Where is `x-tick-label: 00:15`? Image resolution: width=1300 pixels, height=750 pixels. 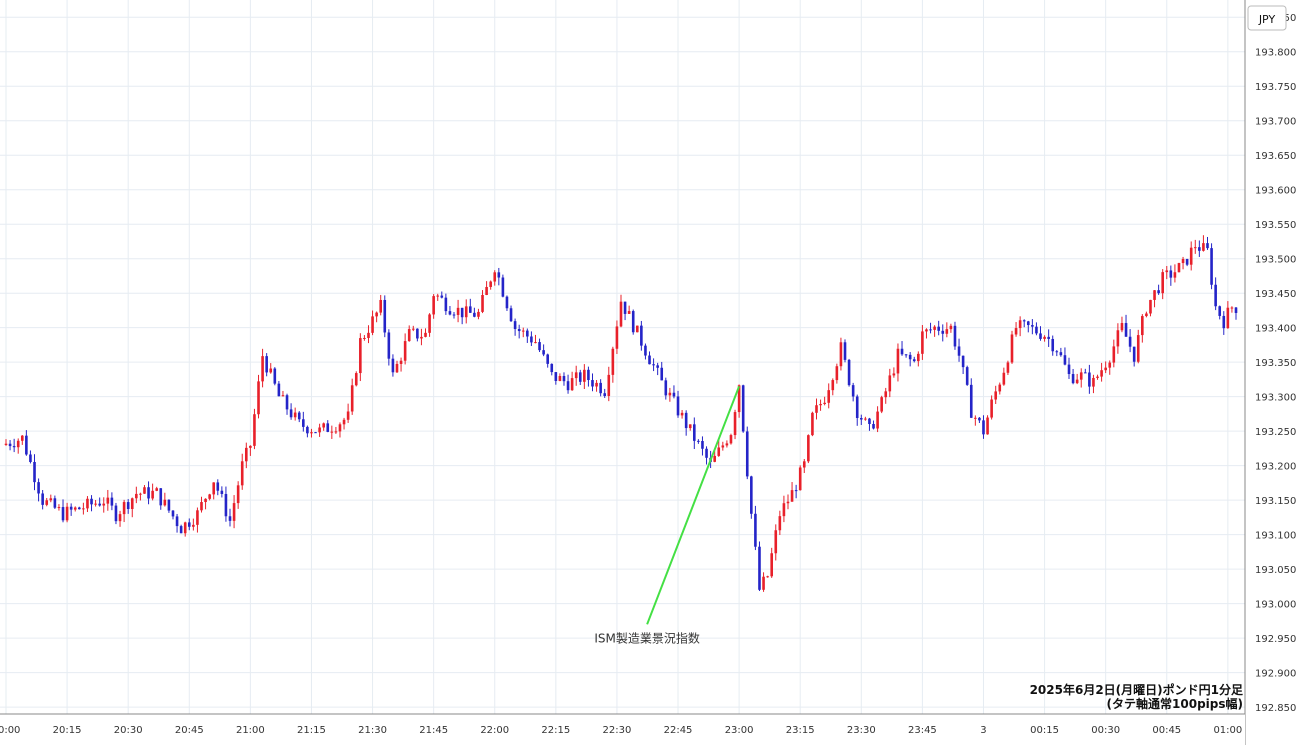
x-tick-label: 00:15 is located at coordinates (1044, 730).